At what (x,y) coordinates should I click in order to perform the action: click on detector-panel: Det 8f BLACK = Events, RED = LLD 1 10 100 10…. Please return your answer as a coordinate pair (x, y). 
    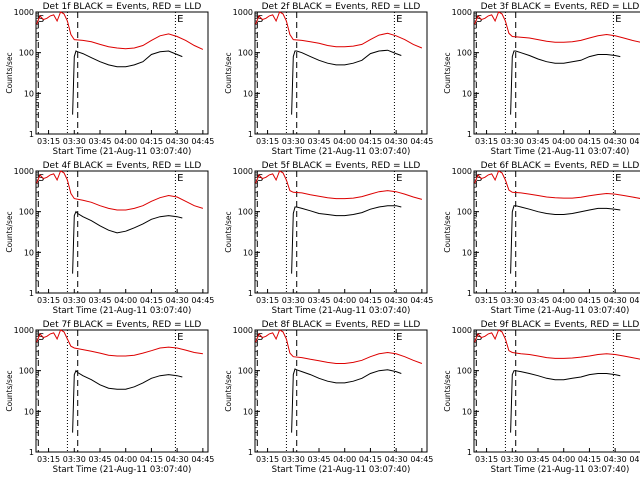
    Looking at the image, I should click on (328, 397).